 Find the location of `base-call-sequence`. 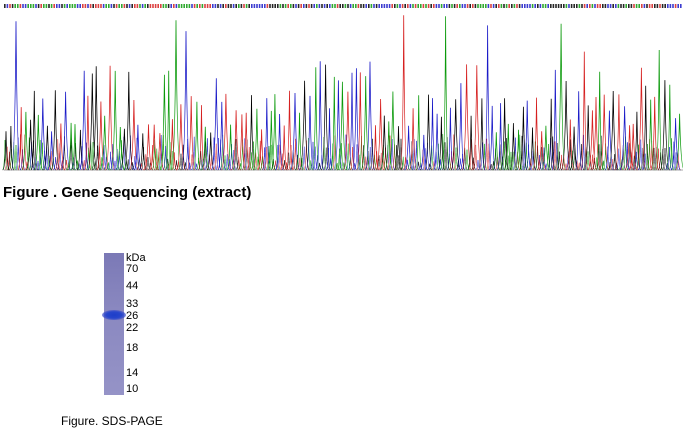

base-call-sequence is located at coordinates (343, 6).